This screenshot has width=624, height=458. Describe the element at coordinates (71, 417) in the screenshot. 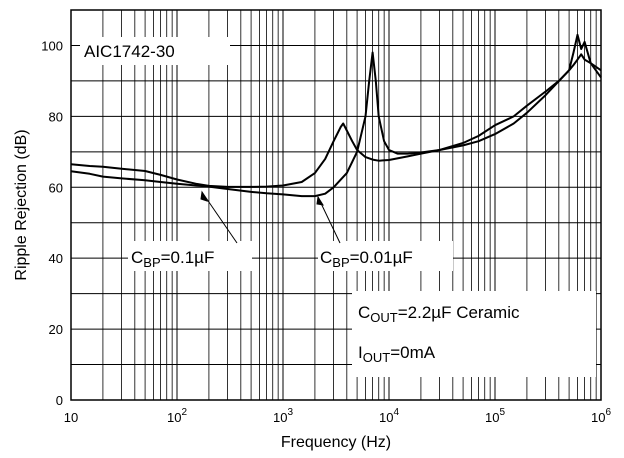

I see `x-tick-label: 10` at that location.